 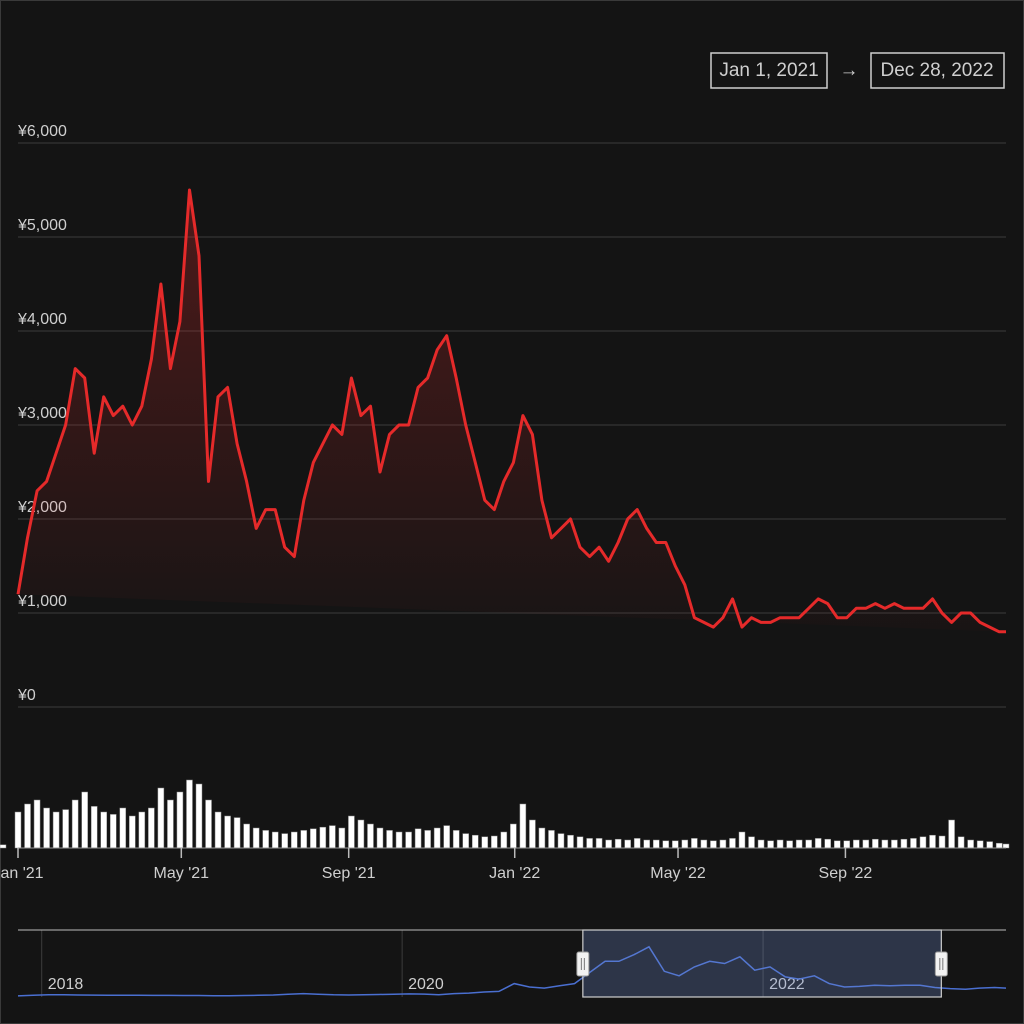 I want to click on y-tick-label: ¥5,000, so click(x=42, y=225).